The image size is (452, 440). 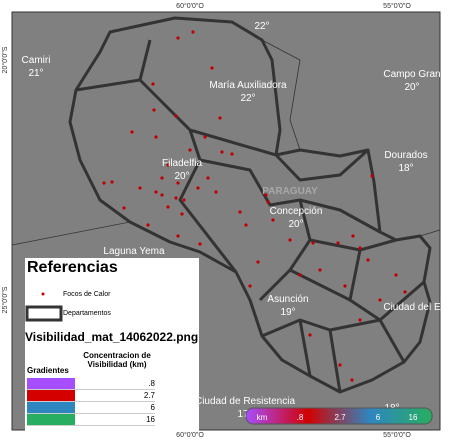 What do you see at coordinates (134, 251) in the screenshot?
I see `place-name: Laguna Yema` at bounding box center [134, 251].